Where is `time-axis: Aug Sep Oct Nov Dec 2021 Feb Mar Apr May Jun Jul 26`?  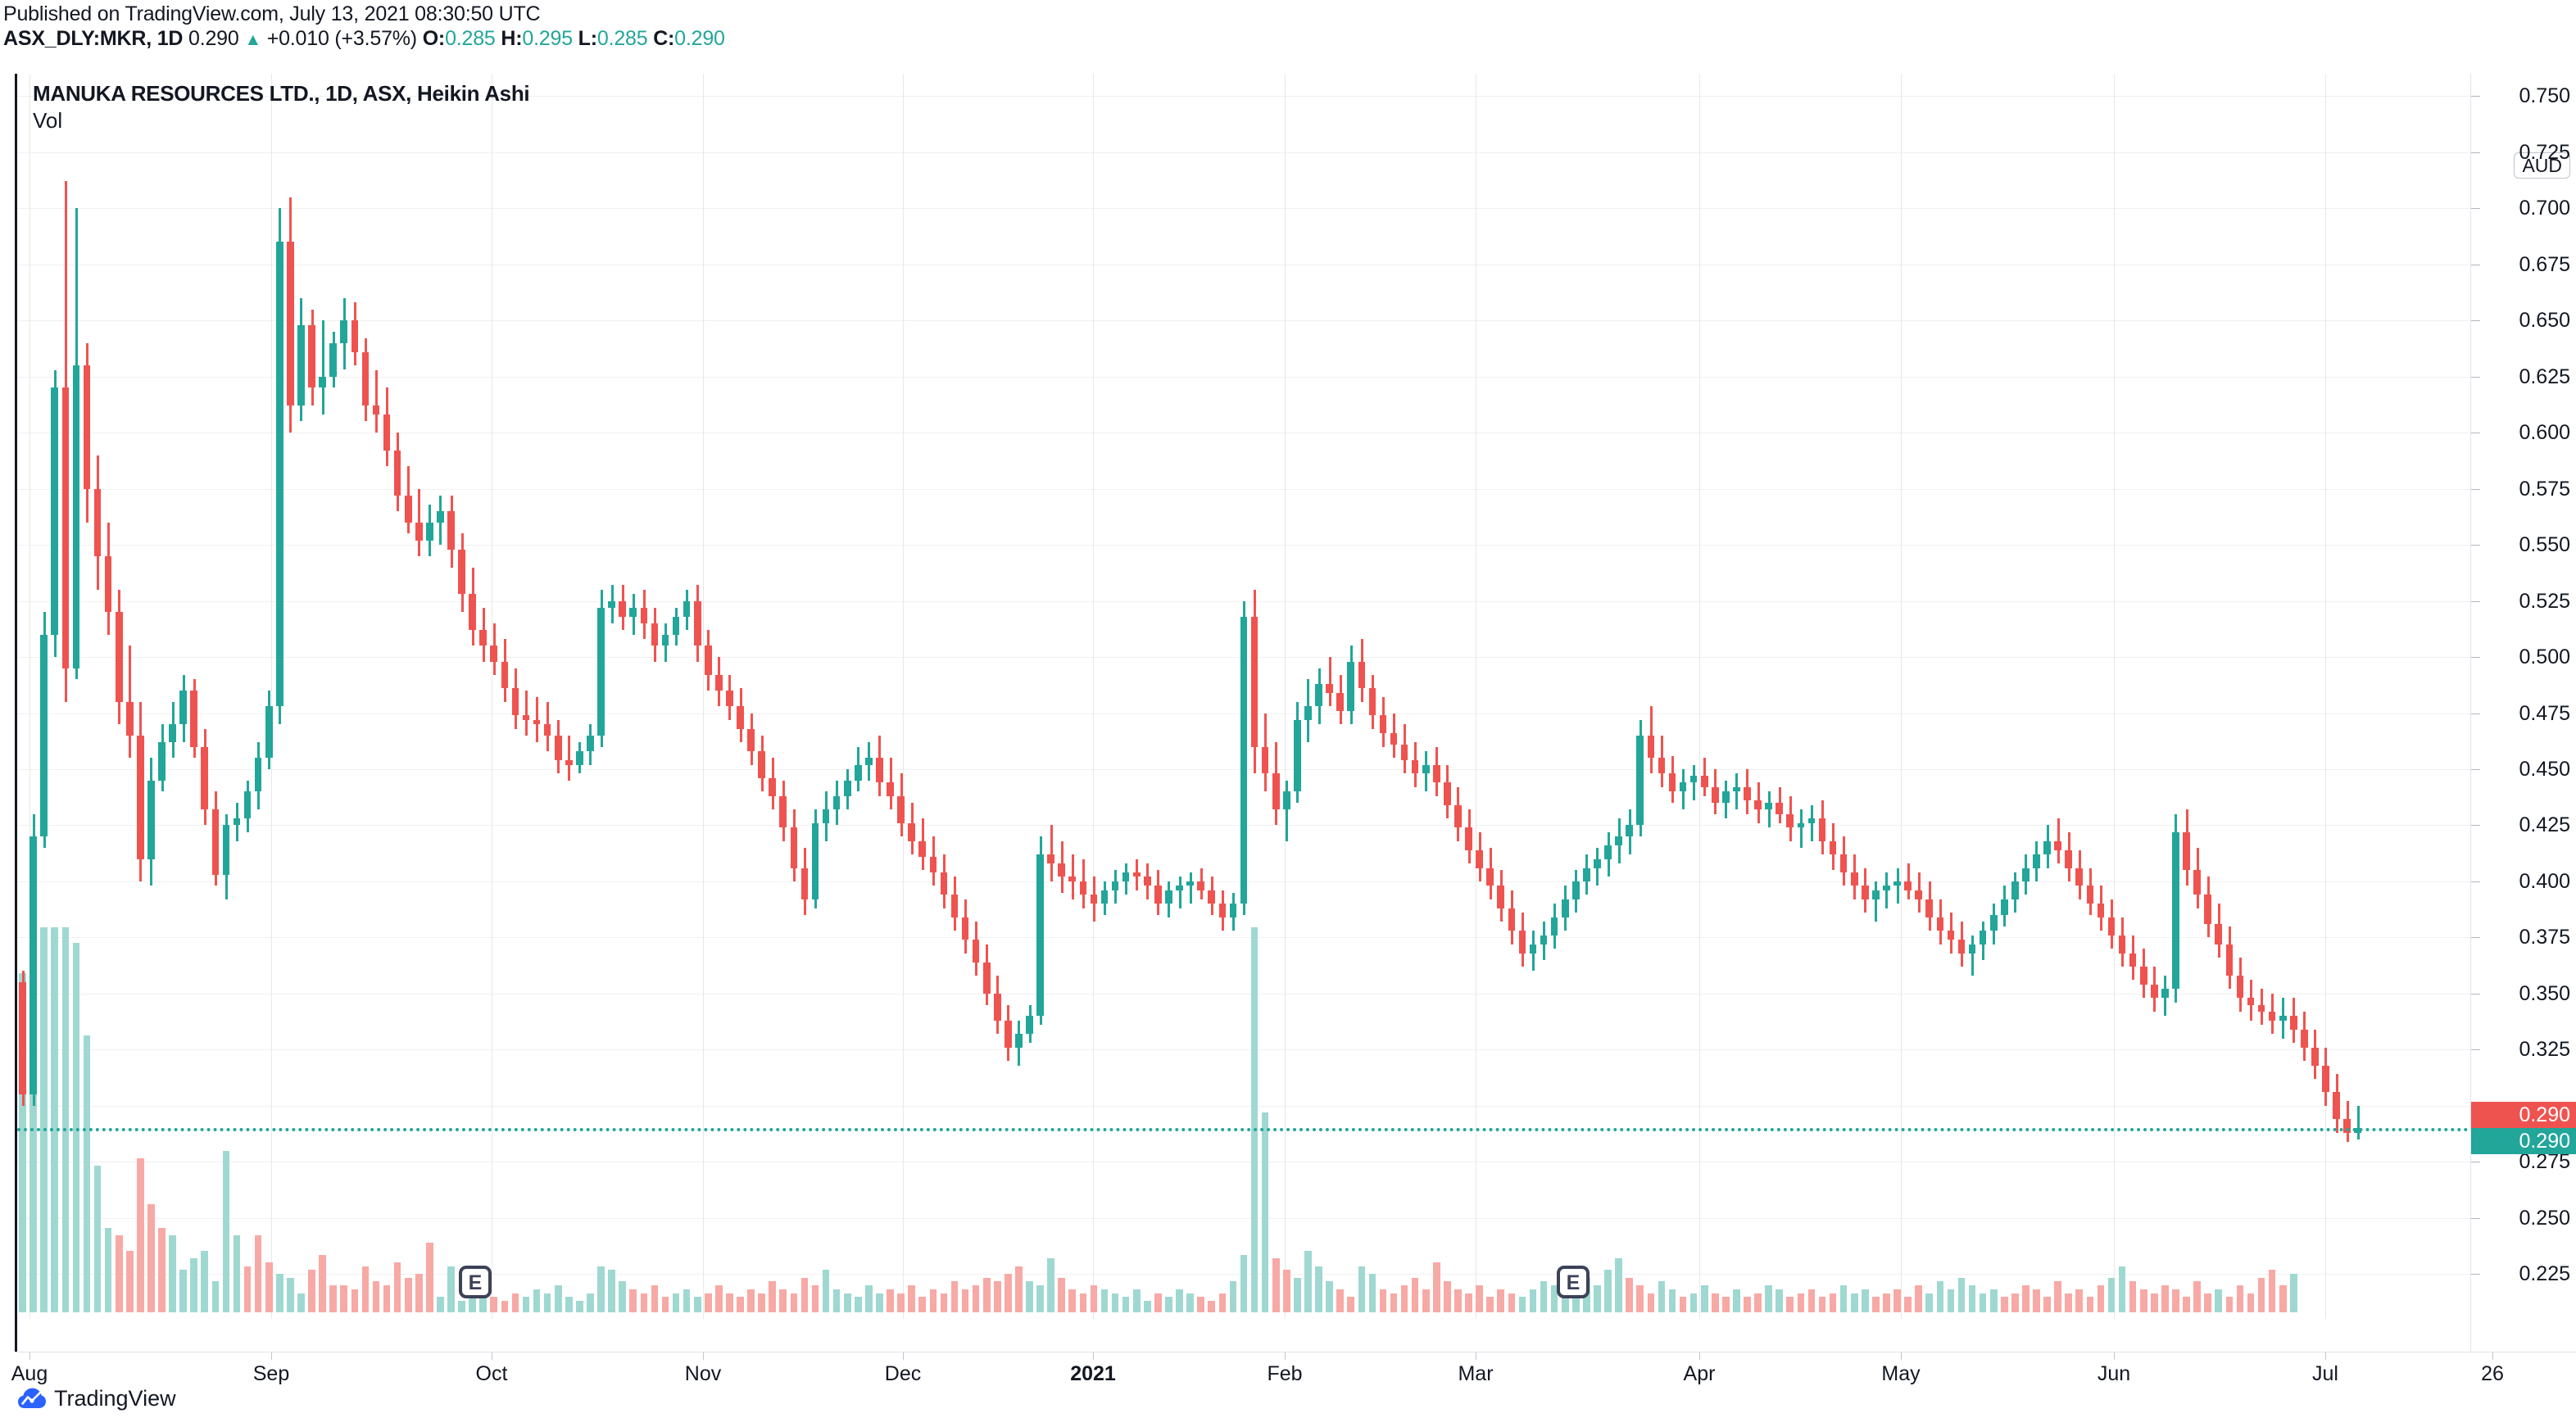
time-axis: Aug Sep Oct Nov Dec 2021 Feb Mar Apr May Jun Jul 26 is located at coordinates (1293, 1372).